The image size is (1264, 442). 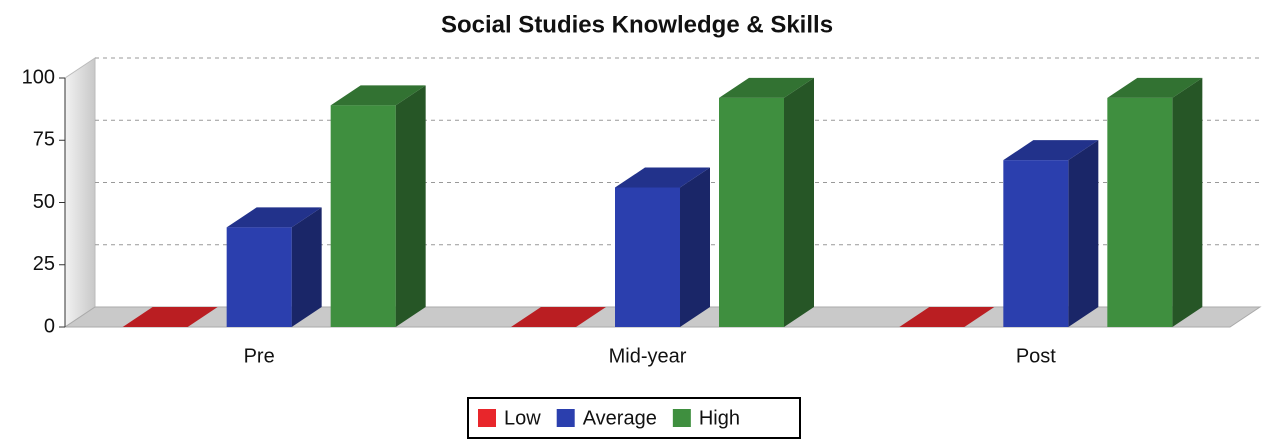 I want to click on y-tick-label: 75, so click(x=44, y=140).